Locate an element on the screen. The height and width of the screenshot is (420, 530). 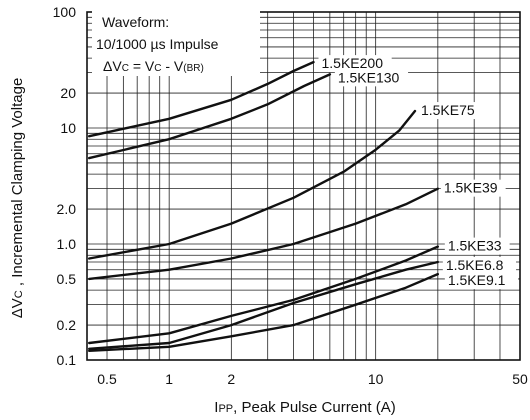
y-axis-title-dv: ΔV is located at coordinates (17, 308).